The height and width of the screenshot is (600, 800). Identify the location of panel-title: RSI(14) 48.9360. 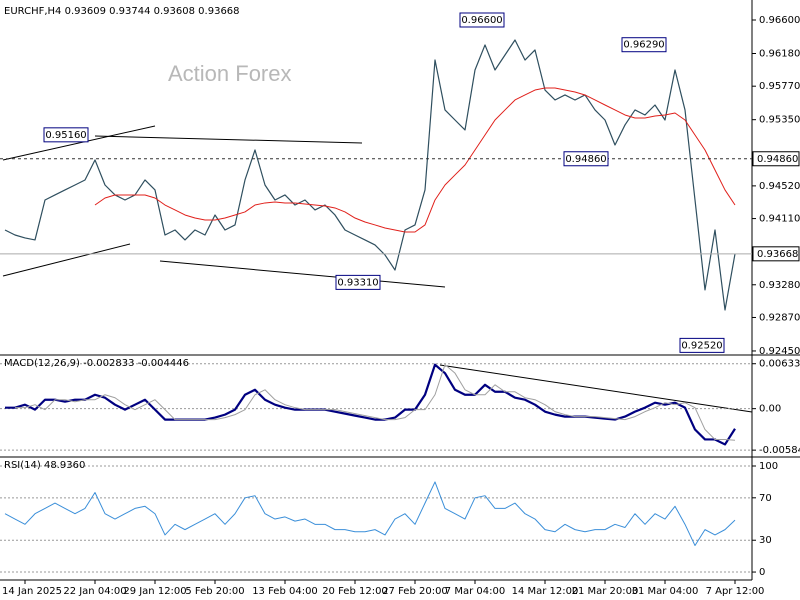
(44, 465).